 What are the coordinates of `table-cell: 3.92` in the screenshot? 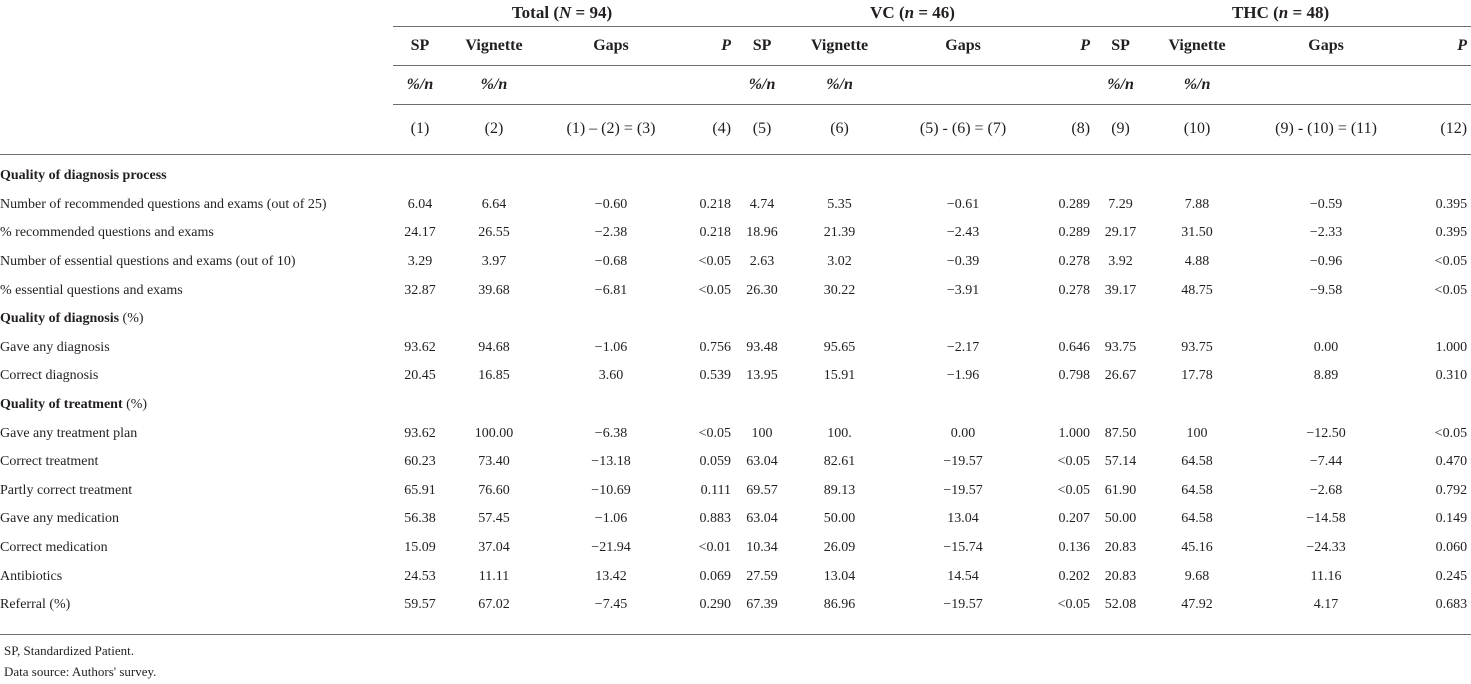 It's located at (1120, 262).